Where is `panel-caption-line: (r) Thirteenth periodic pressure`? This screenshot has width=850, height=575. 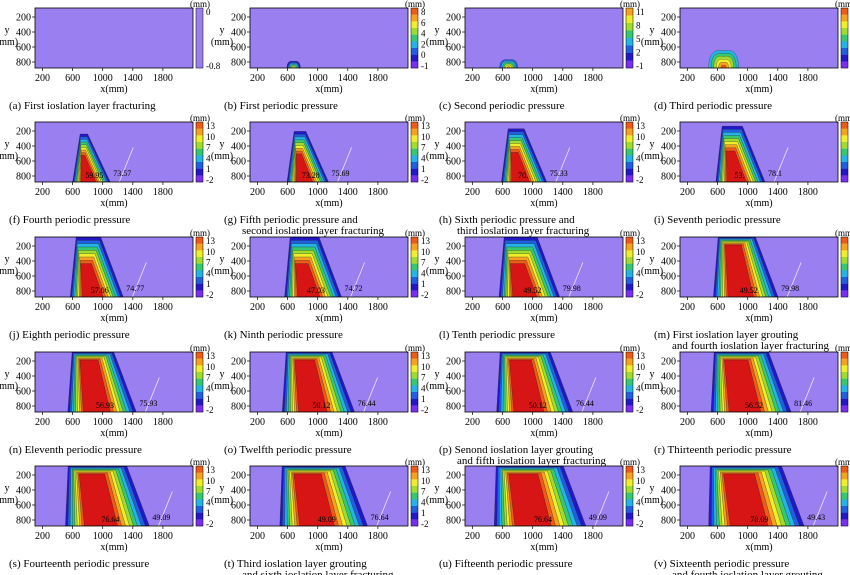 panel-caption-line: (r) Thirteenth periodic pressure is located at coordinates (723, 450).